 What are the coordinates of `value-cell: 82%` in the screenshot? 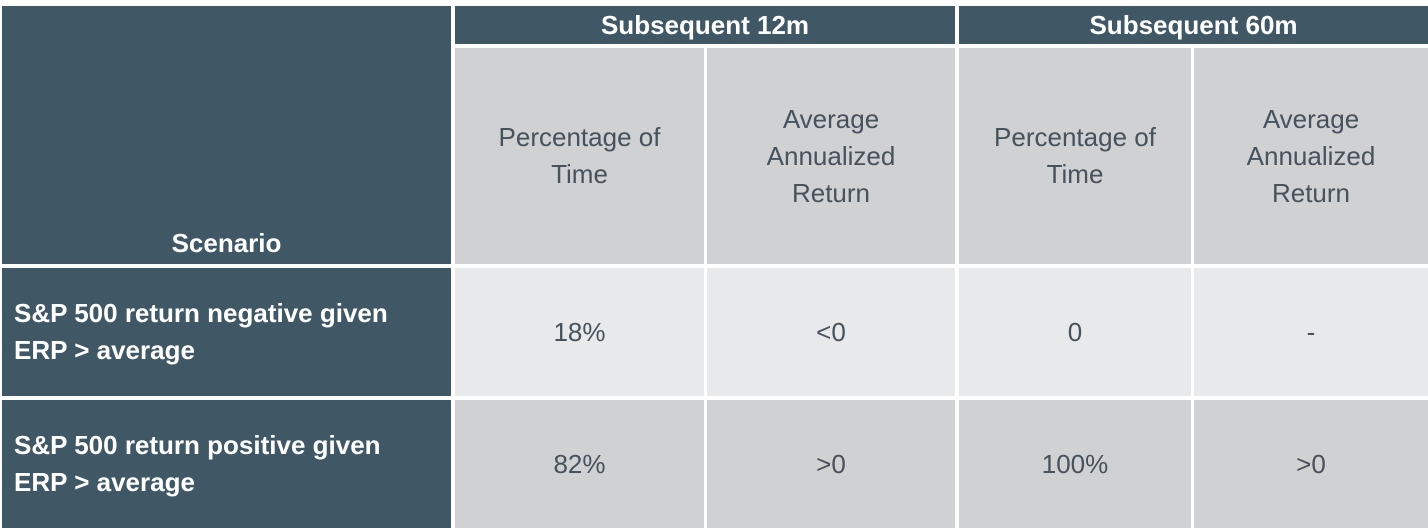 It's located at (579, 464).